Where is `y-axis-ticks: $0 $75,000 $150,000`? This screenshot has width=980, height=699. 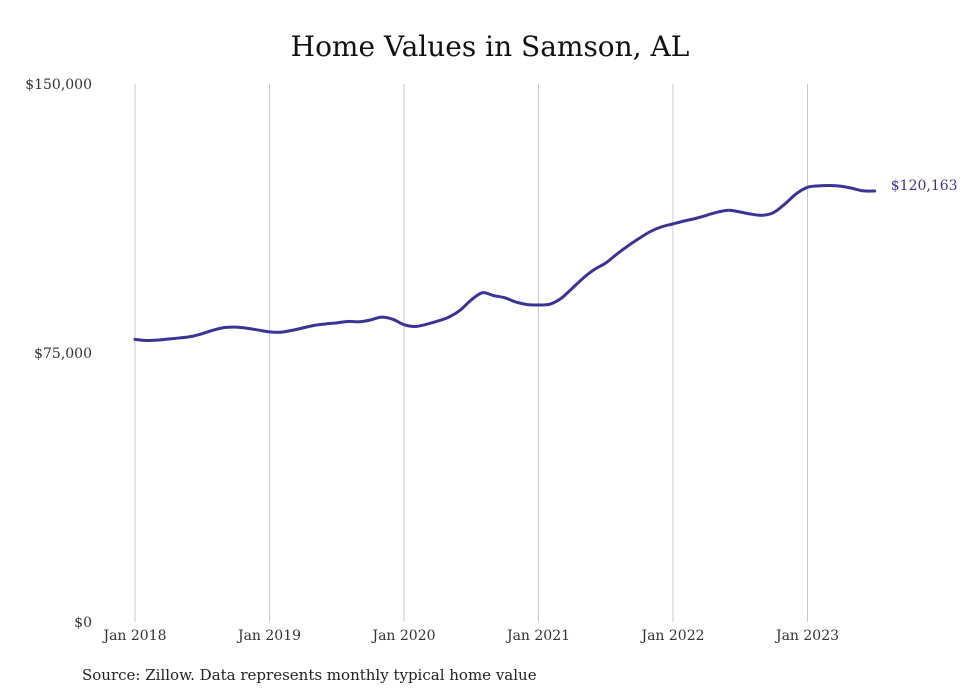 y-axis-ticks: $0 $75,000 $150,000 is located at coordinates (58, 354).